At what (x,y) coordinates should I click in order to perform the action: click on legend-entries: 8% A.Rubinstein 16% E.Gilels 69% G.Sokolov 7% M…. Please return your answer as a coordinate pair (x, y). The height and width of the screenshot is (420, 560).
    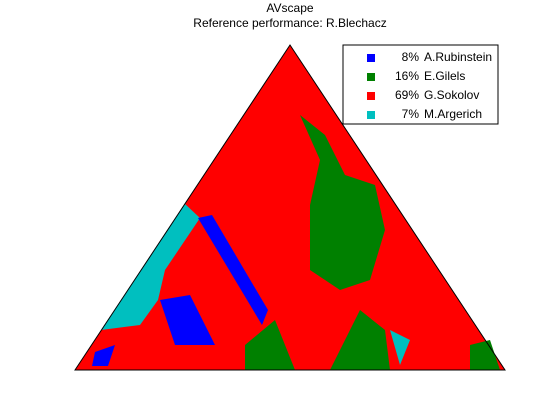
    Looking at the image, I should click on (429, 85).